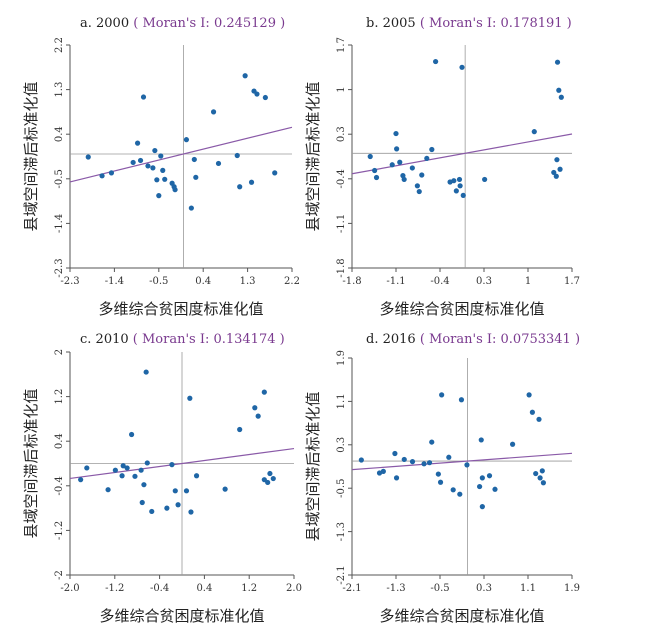  What do you see at coordinates (114, 588) in the screenshot?
I see `x-tick-label: -1.2` at bounding box center [114, 588].